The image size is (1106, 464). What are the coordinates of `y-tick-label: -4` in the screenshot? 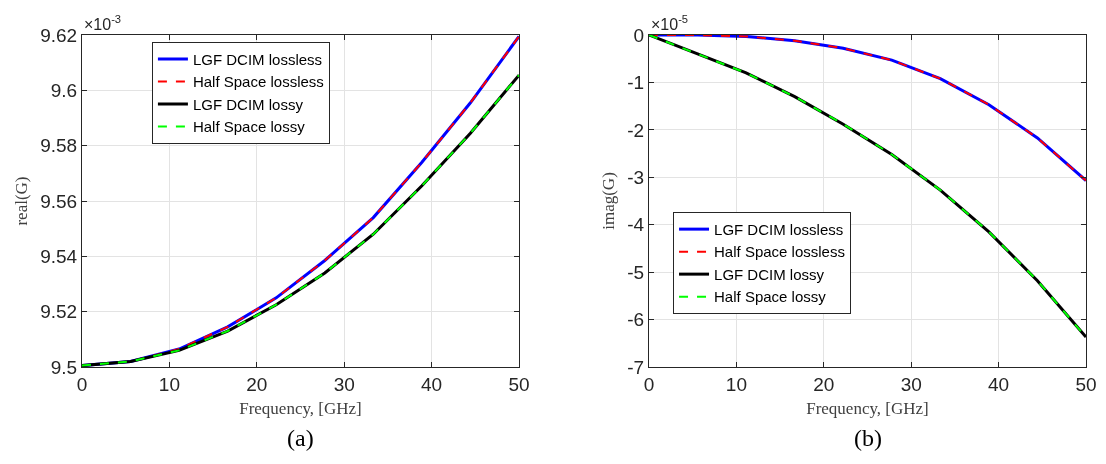 It's located at (636, 225).